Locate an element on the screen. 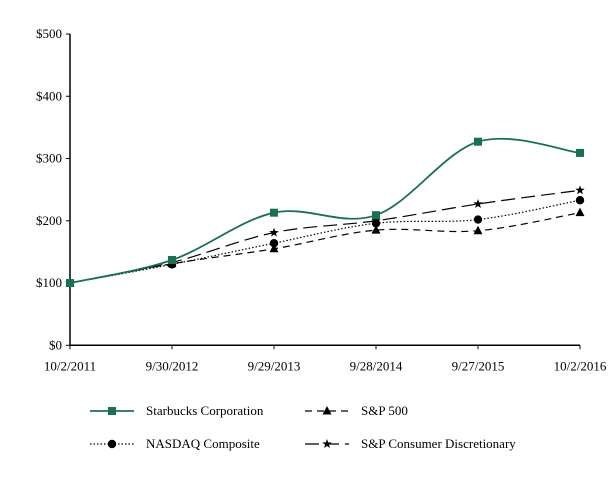 The height and width of the screenshot is (485, 613). legend-item: Starbucks Corporation is located at coordinates (177, 410).